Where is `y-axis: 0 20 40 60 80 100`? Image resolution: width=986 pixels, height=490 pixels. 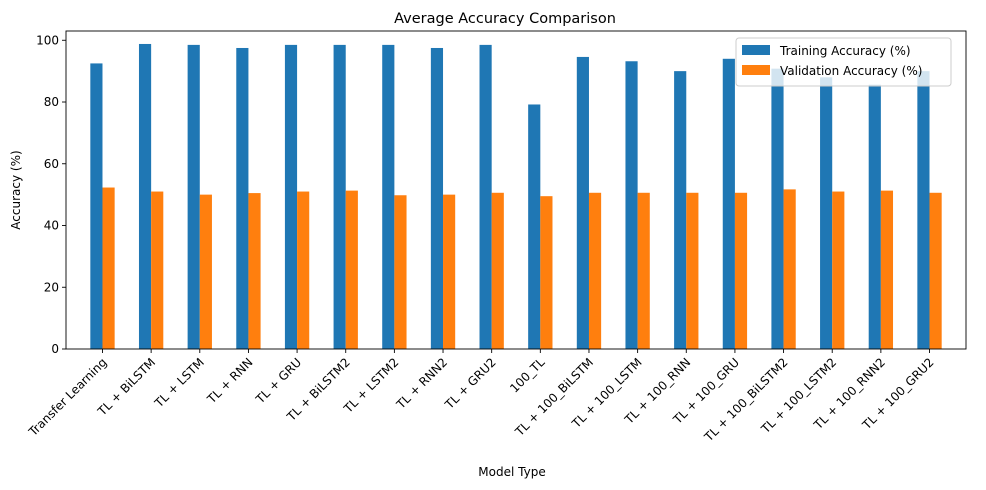 y-axis: 0 20 40 60 80 100 is located at coordinates (51, 194).